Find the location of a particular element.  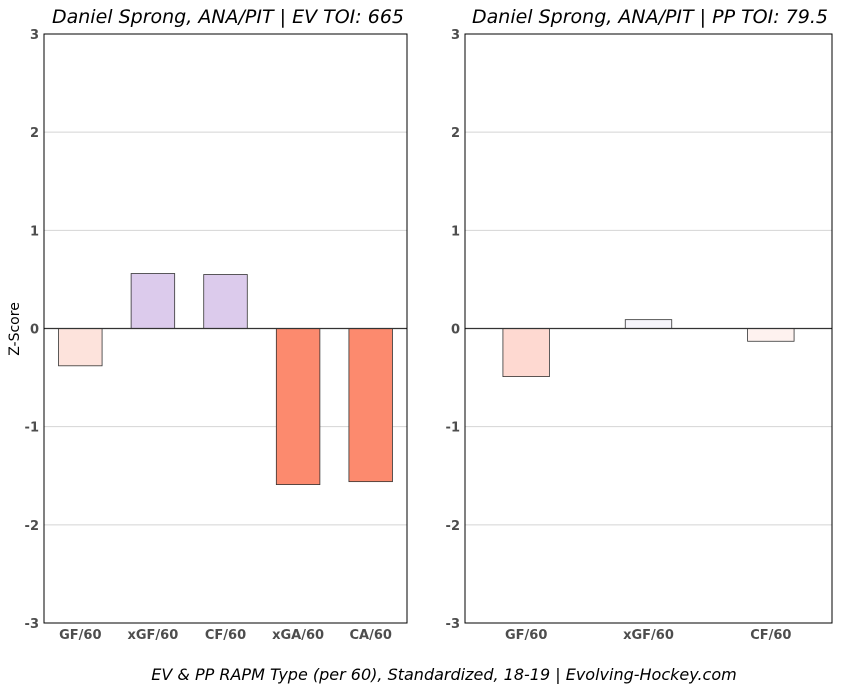

x-tick-label: CA/60 is located at coordinates (370, 635).